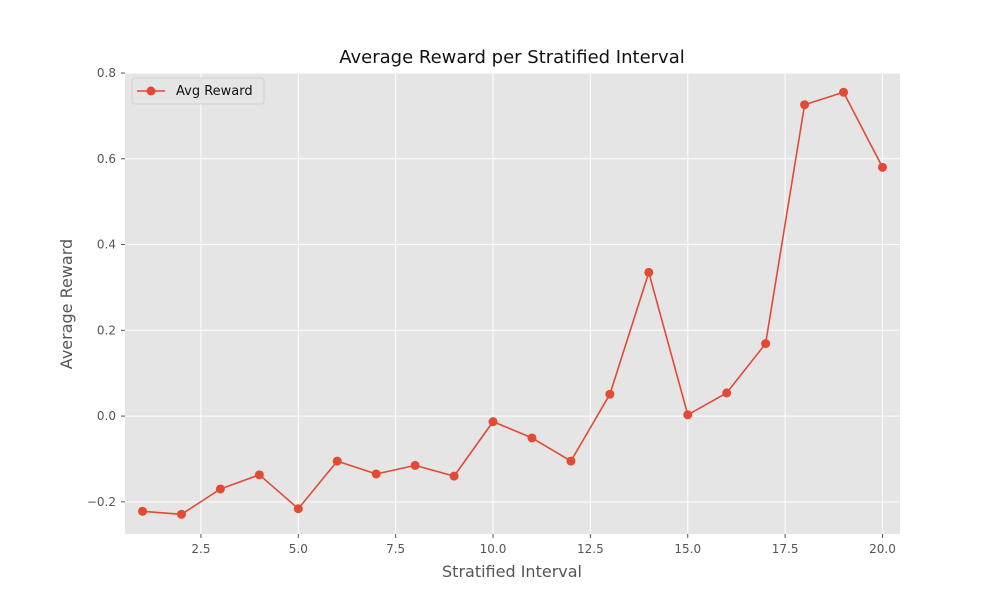 This screenshot has height=600, width=1000. Describe the element at coordinates (511, 57) in the screenshot. I see `chart-title: Average Reward per Stratified Interval` at that location.